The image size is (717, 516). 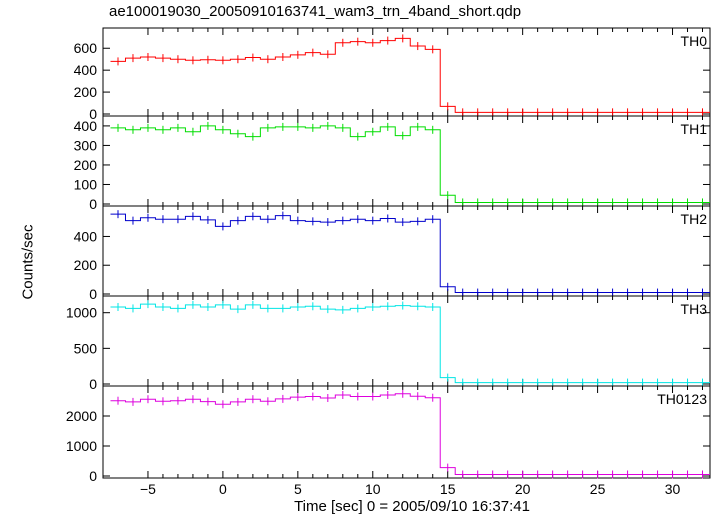 I want to click on x-tick-label: 10, so click(x=373, y=489).